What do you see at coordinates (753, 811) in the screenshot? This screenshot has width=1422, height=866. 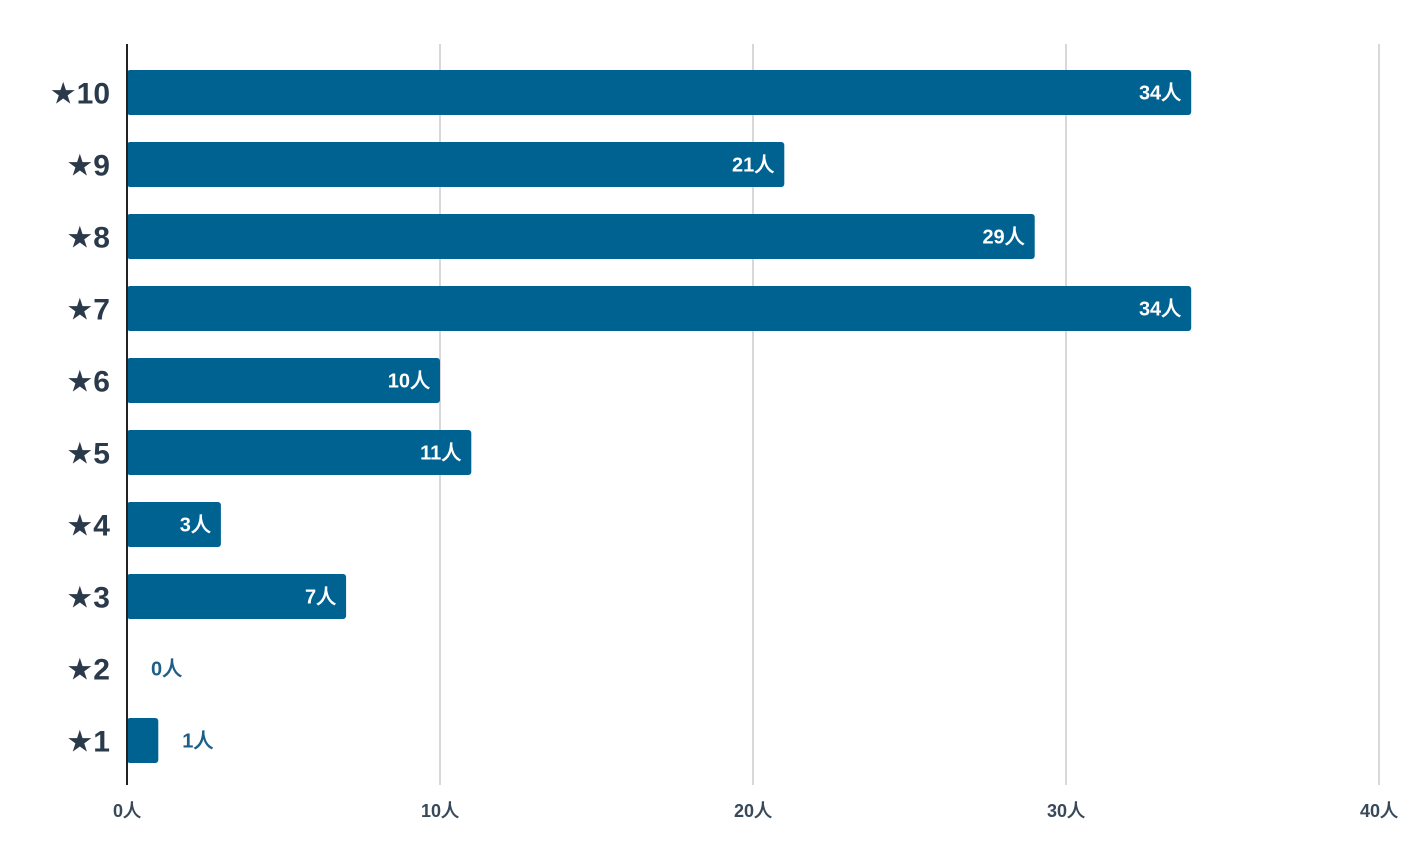 I see `x-tick-label: 20人` at bounding box center [753, 811].